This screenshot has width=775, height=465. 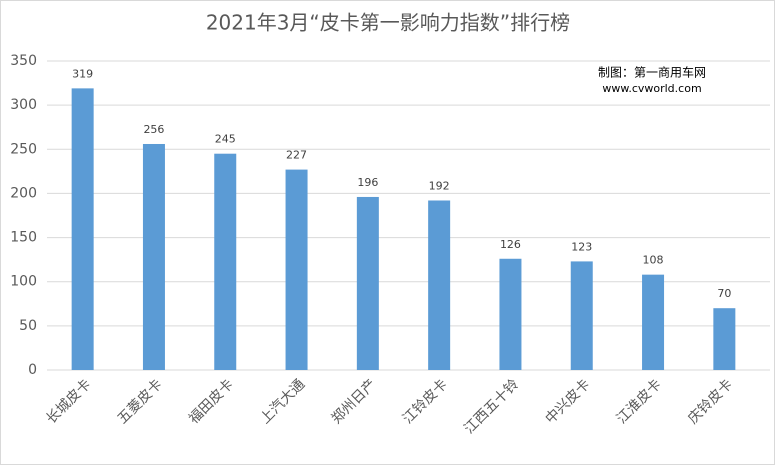 What do you see at coordinates (724, 293) in the screenshot?
I see `data-label: 70` at bounding box center [724, 293].